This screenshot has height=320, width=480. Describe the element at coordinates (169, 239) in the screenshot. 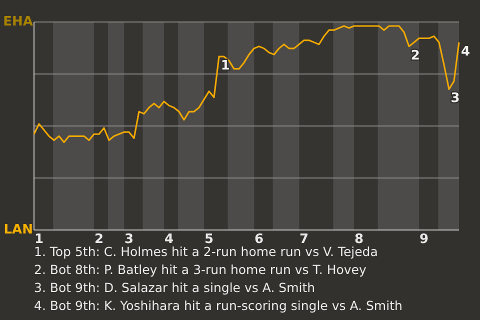

I see `x-tick-label: 4` at that location.